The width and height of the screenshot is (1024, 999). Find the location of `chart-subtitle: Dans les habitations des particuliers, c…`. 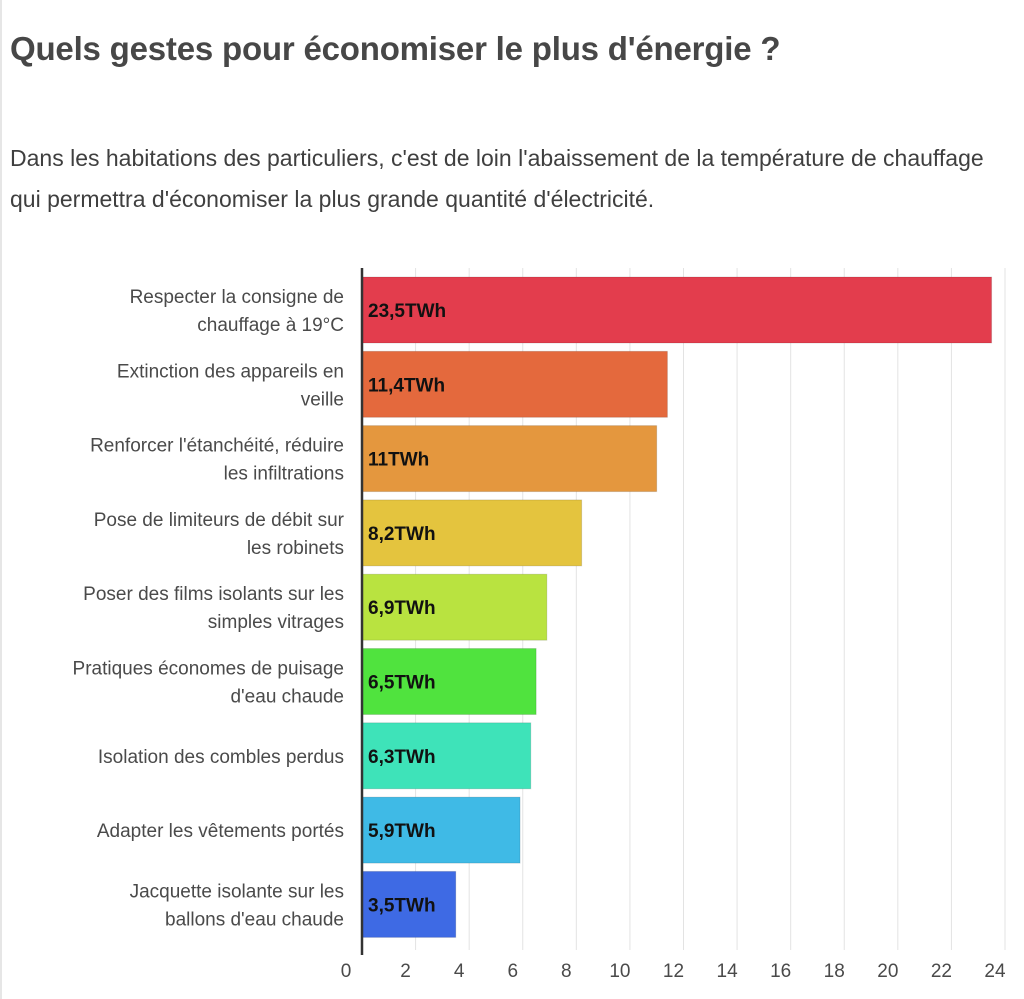

chart-subtitle: Dans les habitations des particuliers, c… is located at coordinates (497, 178).